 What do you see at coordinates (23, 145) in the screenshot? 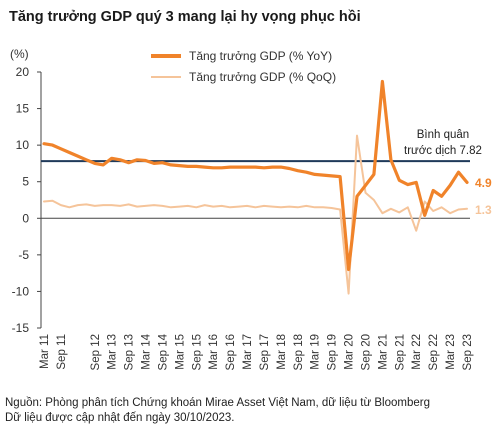
I see `y-tick-label: 10` at bounding box center [23, 145].